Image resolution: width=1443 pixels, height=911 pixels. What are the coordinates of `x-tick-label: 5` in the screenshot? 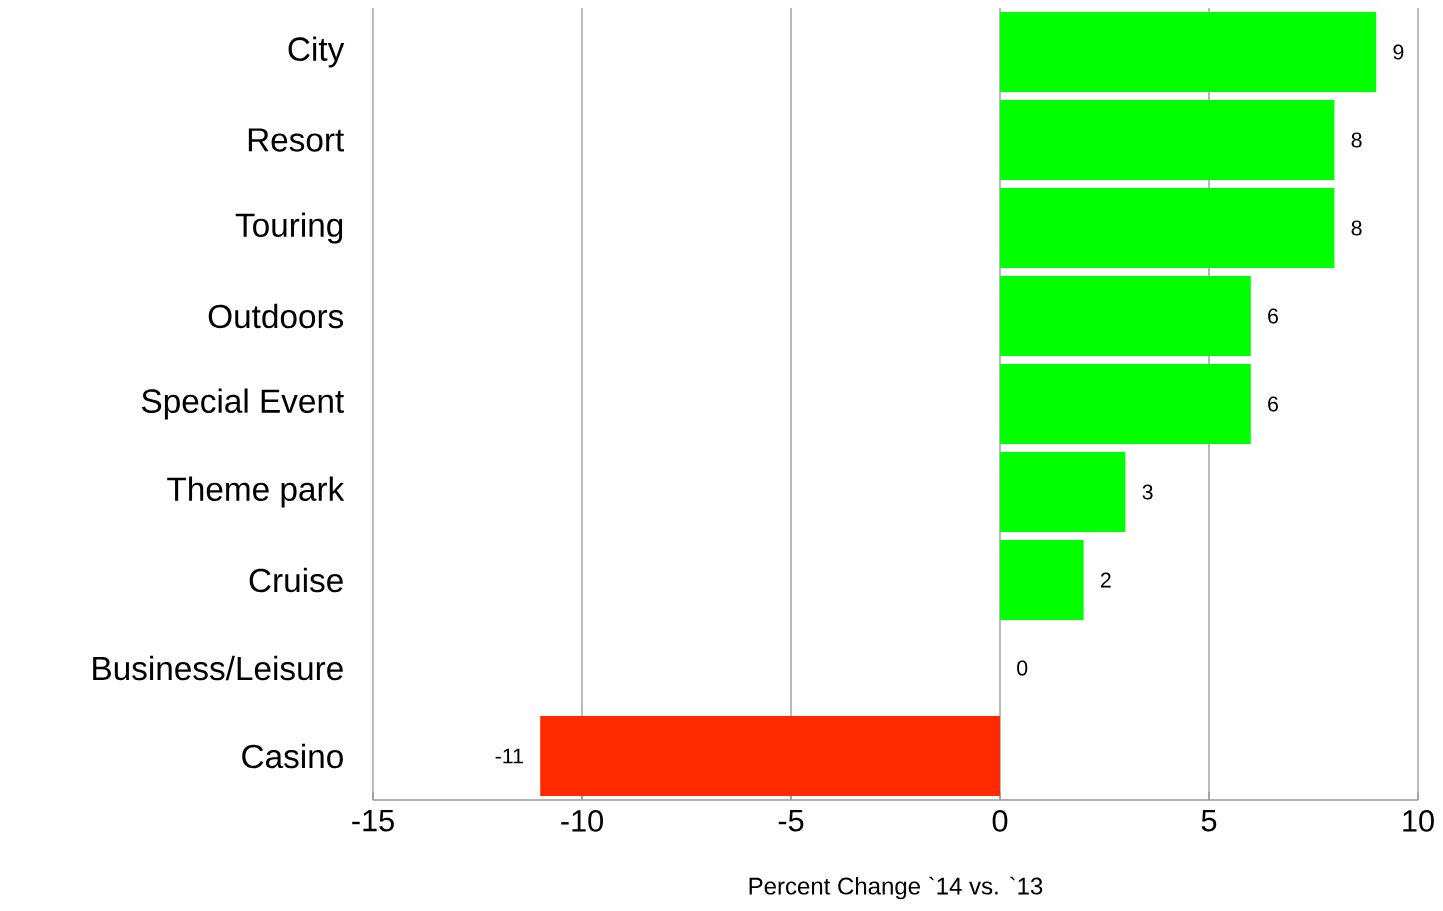 It's located at (1209, 821).